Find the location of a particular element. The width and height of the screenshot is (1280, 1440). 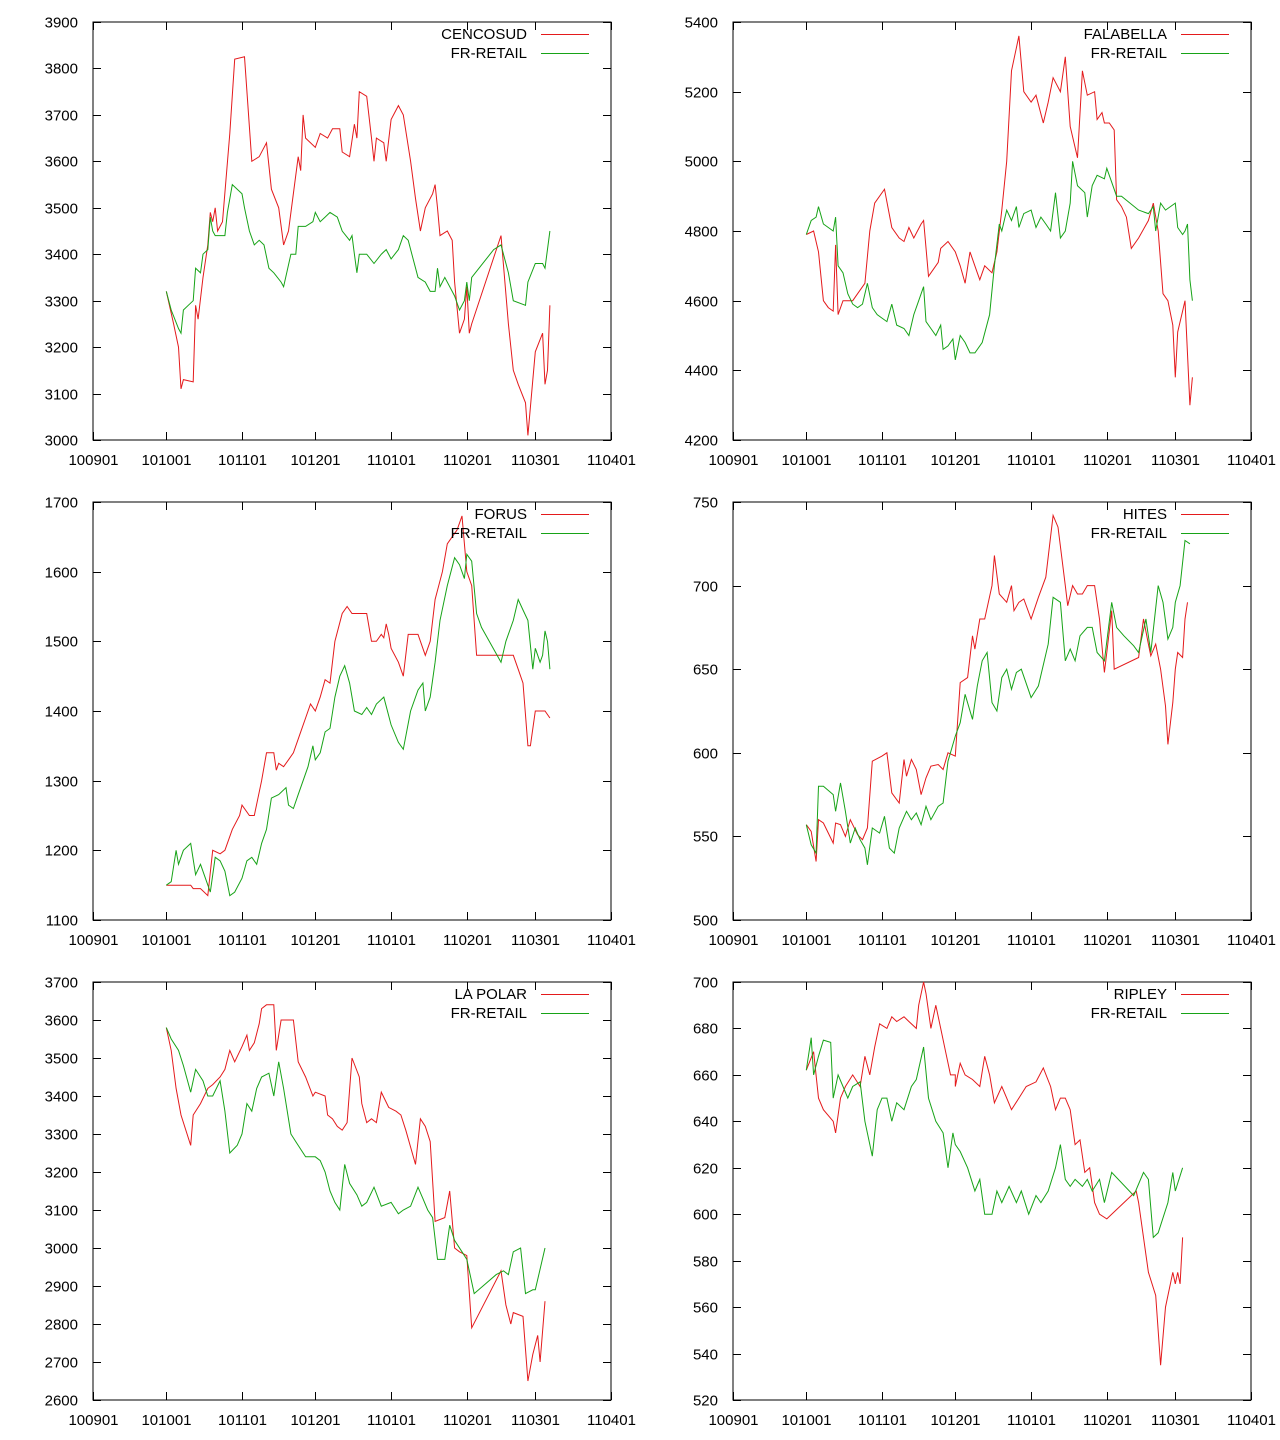

y-tick-label: 3000 is located at coordinates (61, 441).